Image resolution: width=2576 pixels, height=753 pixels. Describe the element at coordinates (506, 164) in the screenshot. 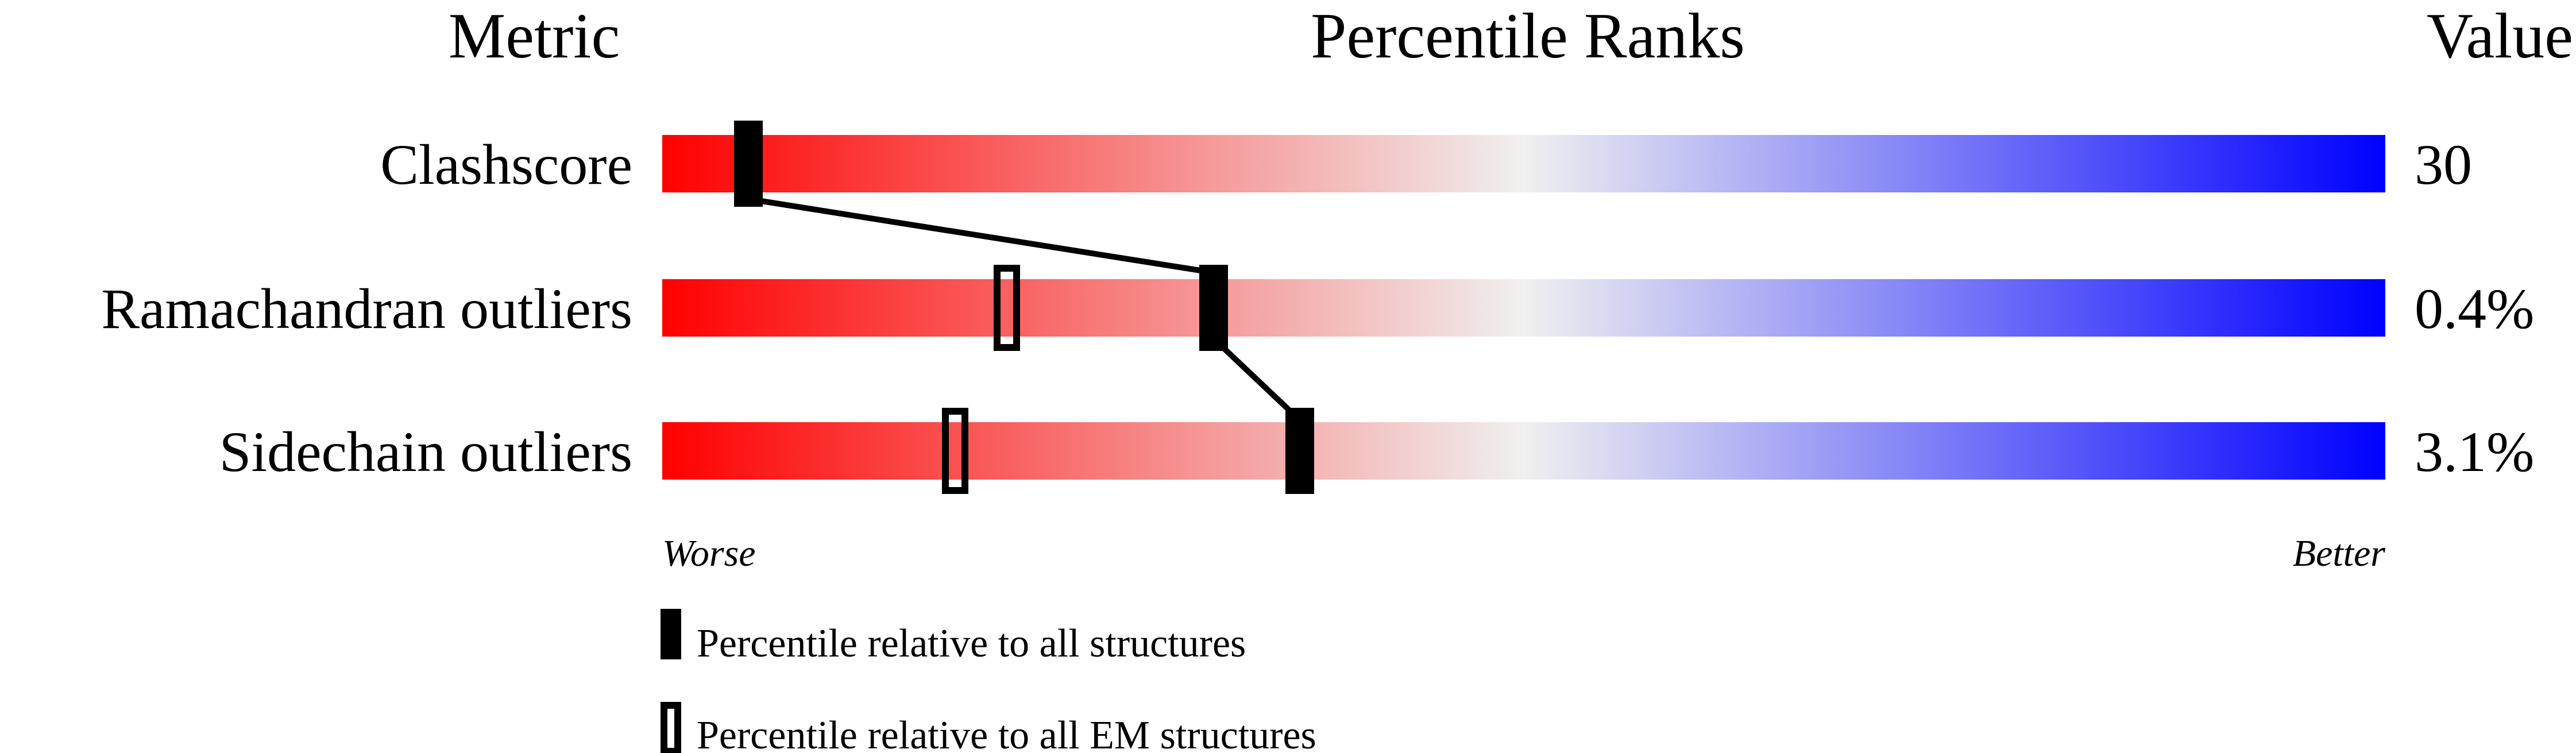

I see `metric-label: Clashscore` at that location.